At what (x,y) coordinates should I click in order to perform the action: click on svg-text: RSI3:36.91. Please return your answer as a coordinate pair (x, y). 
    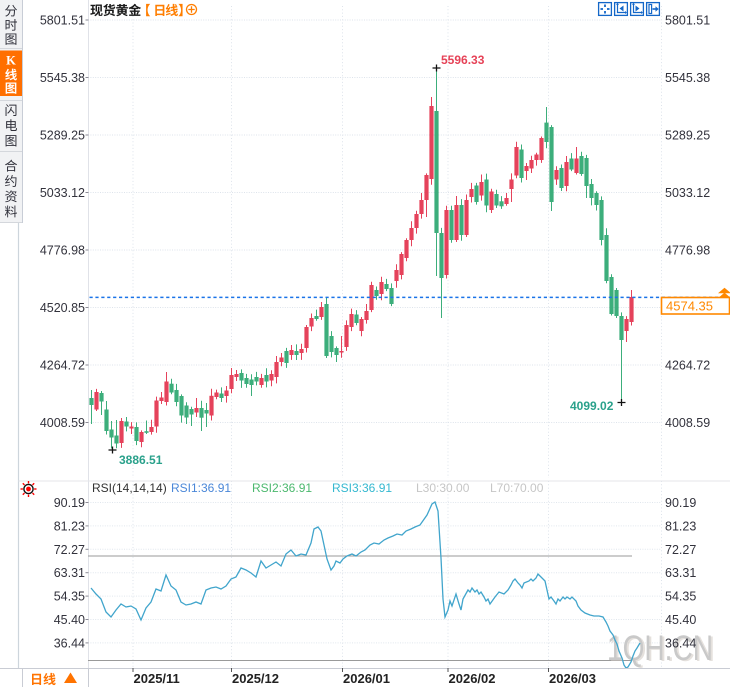
    Looking at the image, I should click on (362, 488).